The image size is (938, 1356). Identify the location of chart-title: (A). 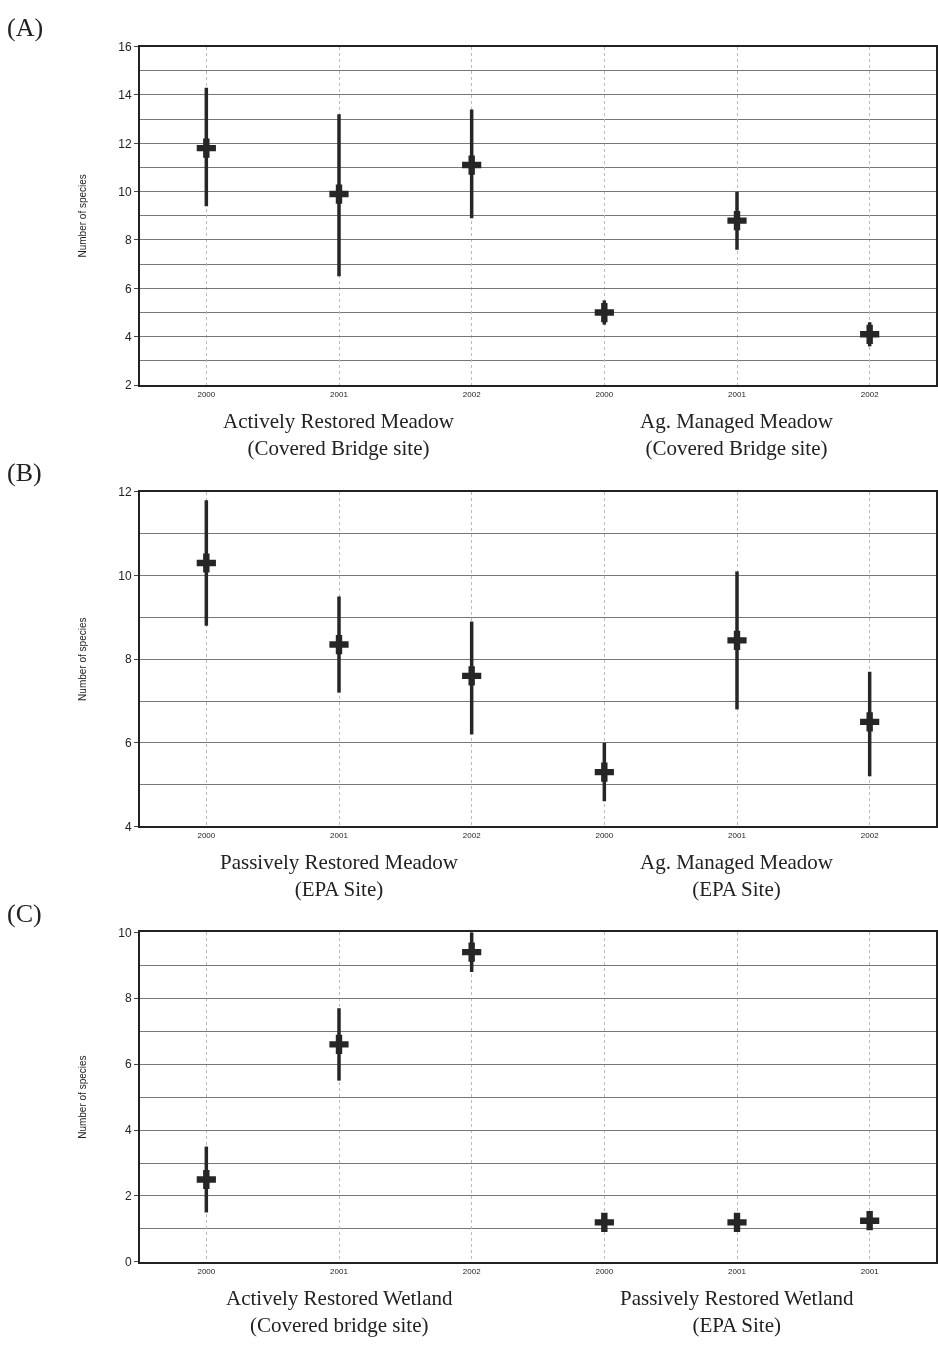
(25, 27).